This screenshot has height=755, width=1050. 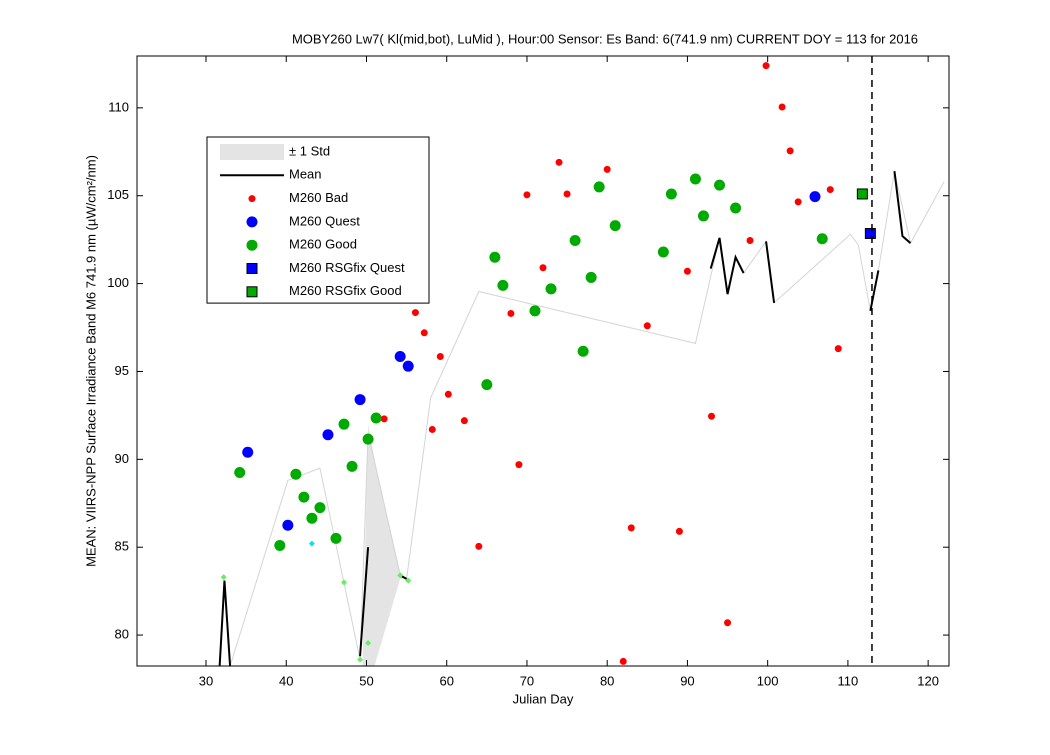 I want to click on std-band, so click(x=384, y=545).